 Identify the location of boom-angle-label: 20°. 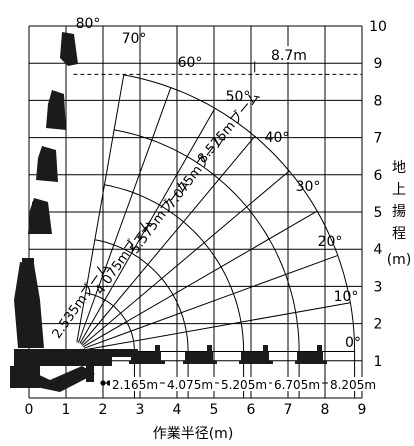
(330, 242).